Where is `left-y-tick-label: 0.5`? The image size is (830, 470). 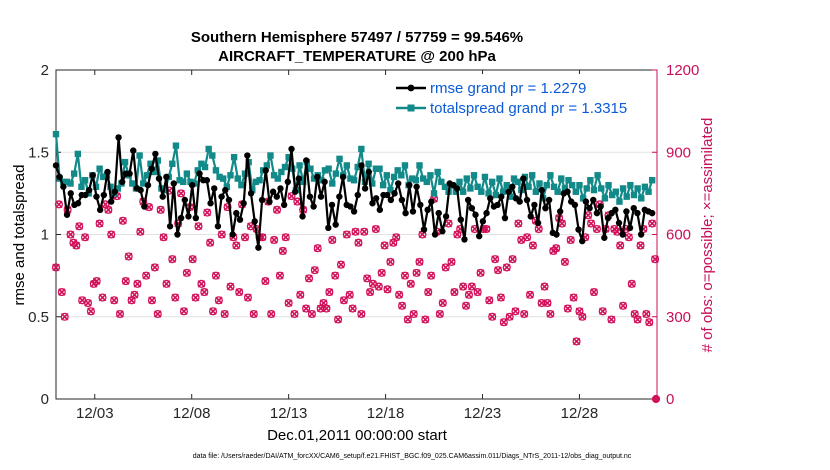 left-y-tick-label: 0.5 is located at coordinates (38, 317).